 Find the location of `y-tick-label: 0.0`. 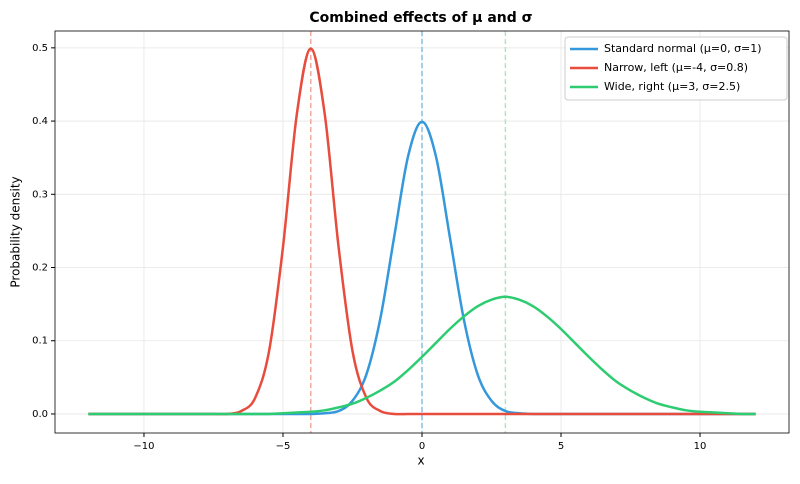

y-tick-label: 0.0 is located at coordinates (40, 414).